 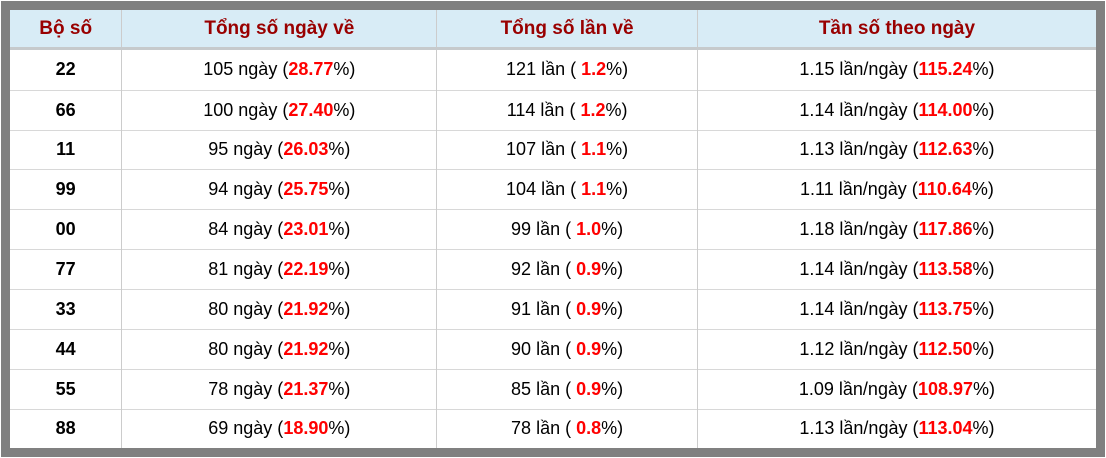 What do you see at coordinates (306, 229) in the screenshot?
I see `days-percent-value: 23.01` at bounding box center [306, 229].